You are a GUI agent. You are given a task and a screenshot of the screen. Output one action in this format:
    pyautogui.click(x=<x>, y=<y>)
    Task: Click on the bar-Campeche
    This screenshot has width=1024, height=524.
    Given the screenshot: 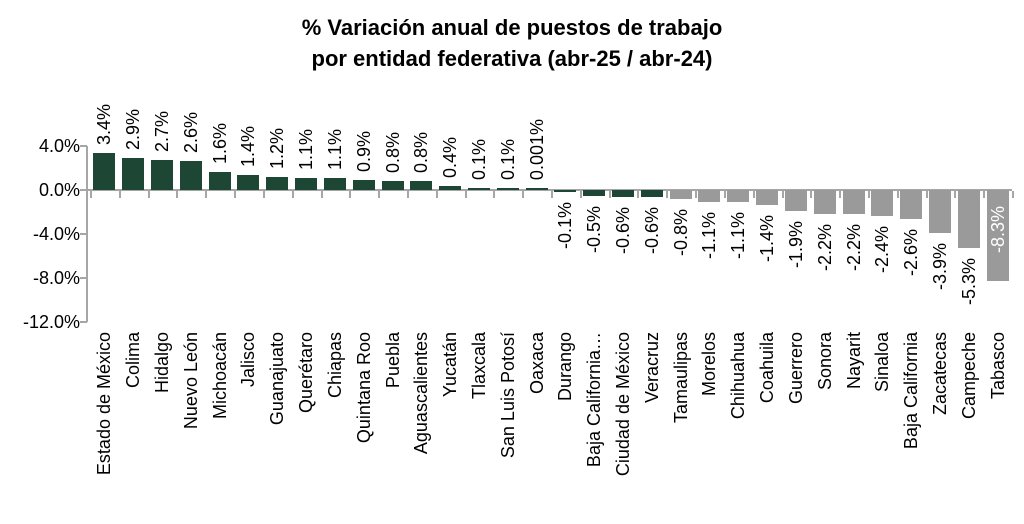 What is the action you would take?
    pyautogui.click(x=968, y=219)
    